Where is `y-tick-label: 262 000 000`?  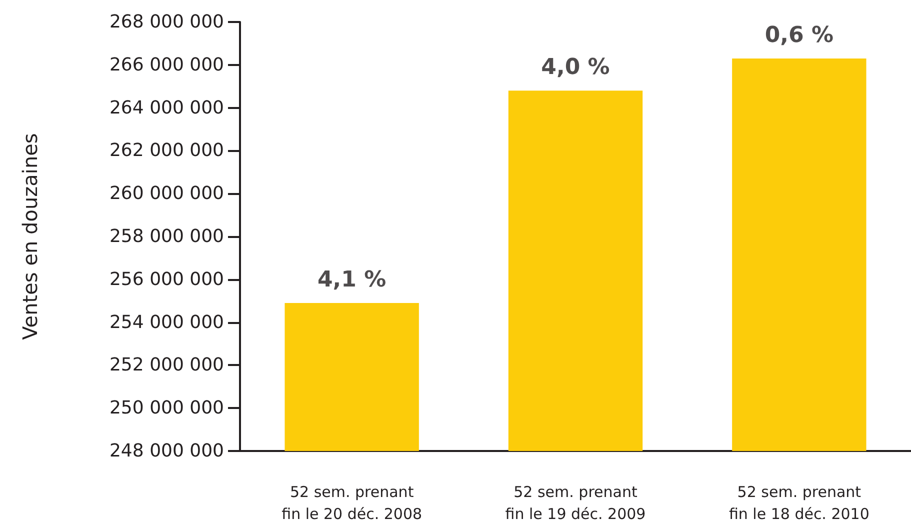 y-tick-label: 262 000 000 is located at coordinates (166, 151).